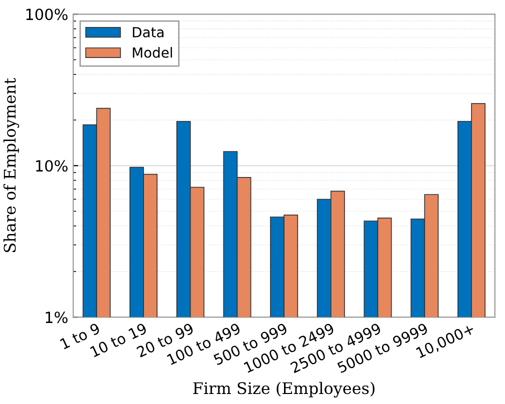  What do you see at coordinates (52, 166) in the screenshot?
I see `y-tick-label: 10%` at bounding box center [52, 166].